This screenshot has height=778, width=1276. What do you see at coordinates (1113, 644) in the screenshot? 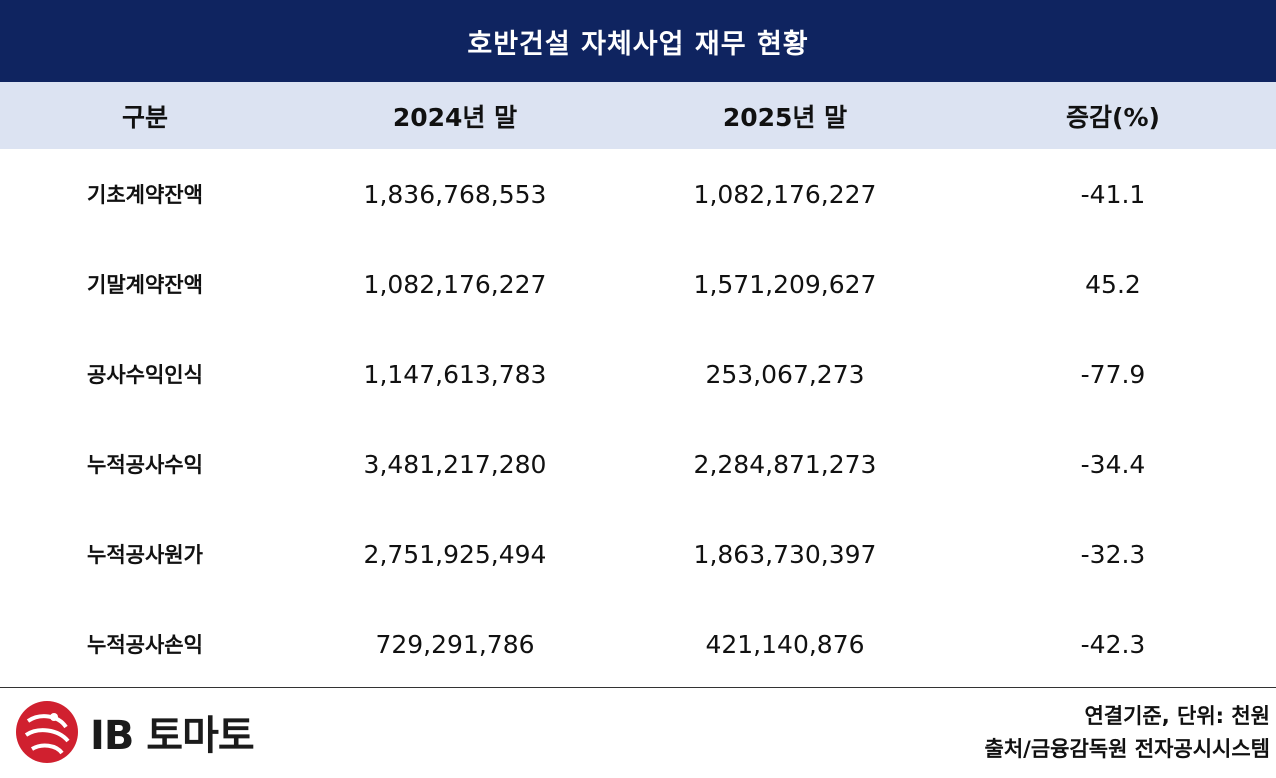
I see `cell-change: -42.3` at bounding box center [1113, 644].